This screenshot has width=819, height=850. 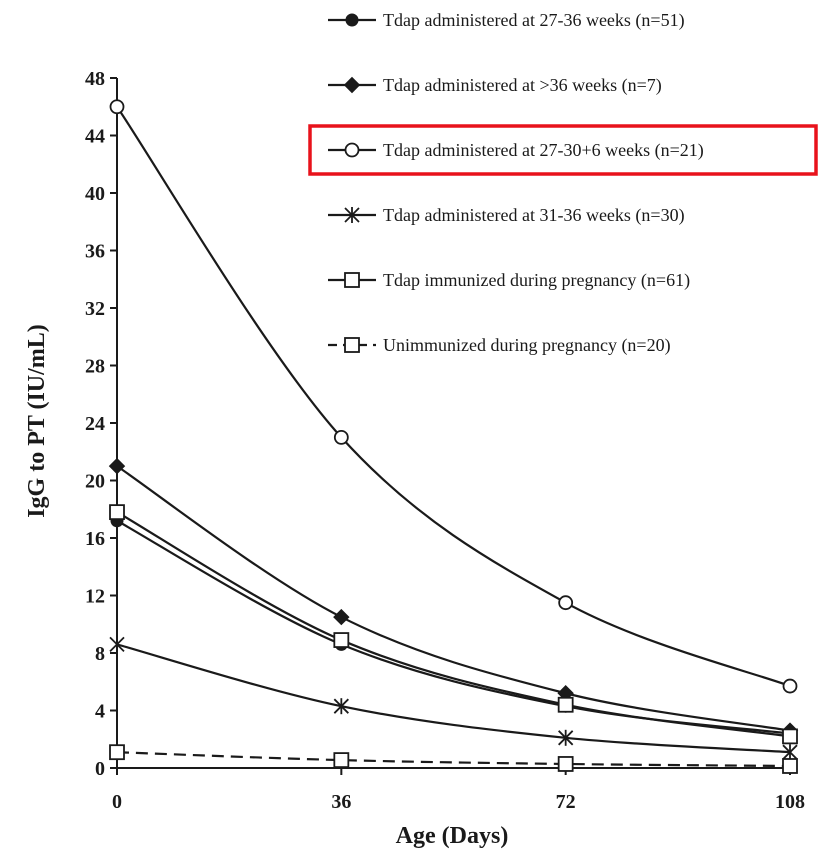 What do you see at coordinates (37, 421) in the screenshot?
I see `y-axis-title: IgG to PT (IU/mL)` at bounding box center [37, 421].